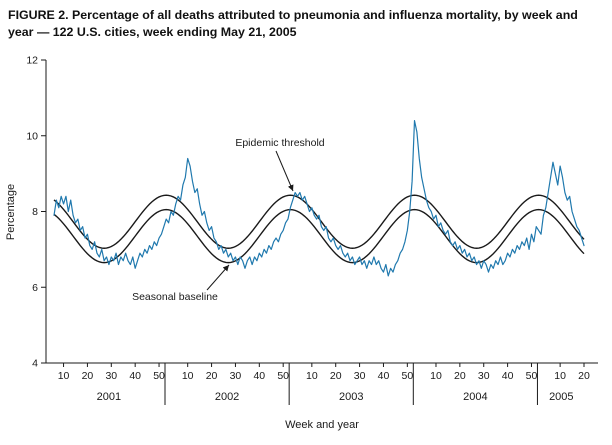  What do you see at coordinates (561, 397) in the screenshot?
I see `year-label: 2005` at bounding box center [561, 397].